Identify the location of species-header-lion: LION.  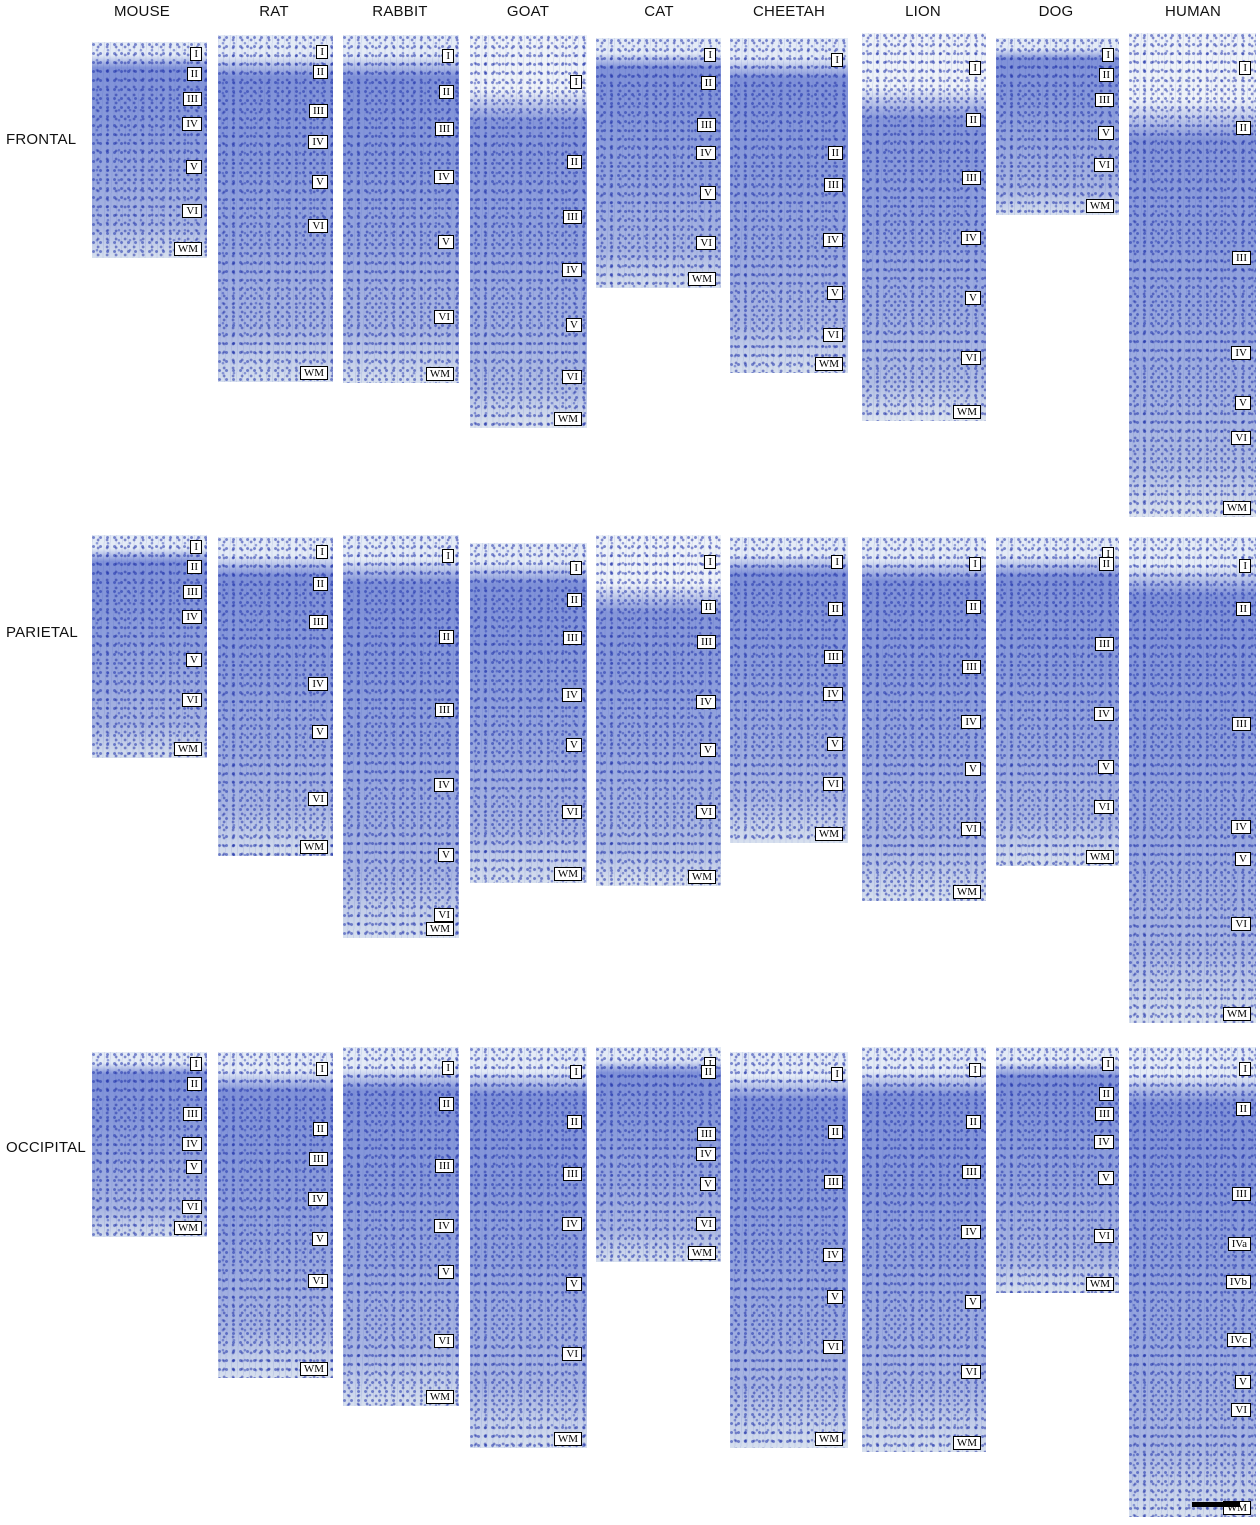
(923, 11).